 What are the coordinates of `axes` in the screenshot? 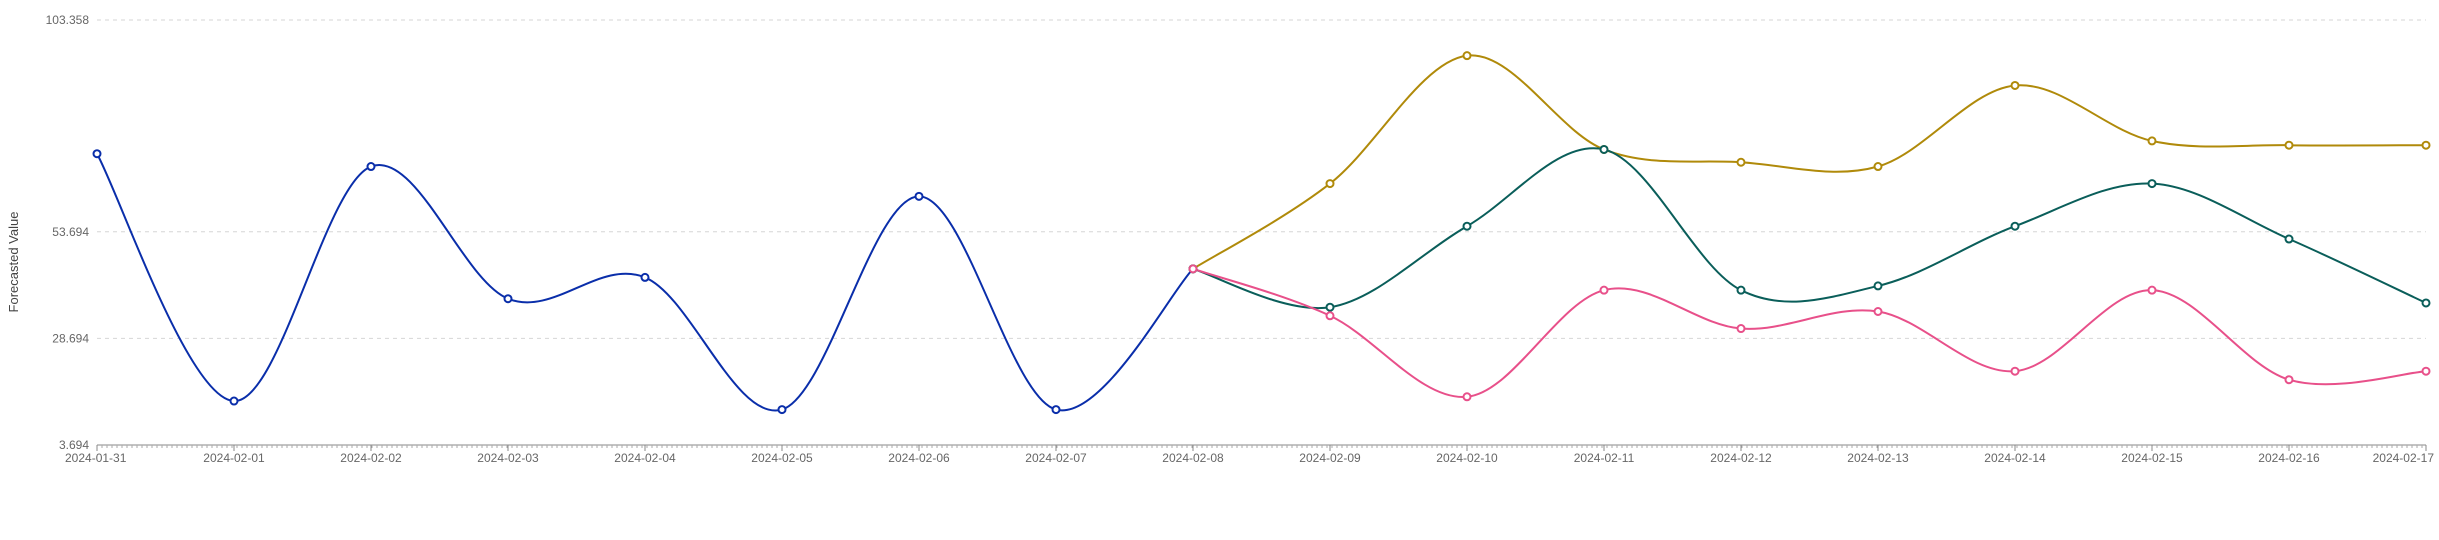 It's located at (1261, 447).